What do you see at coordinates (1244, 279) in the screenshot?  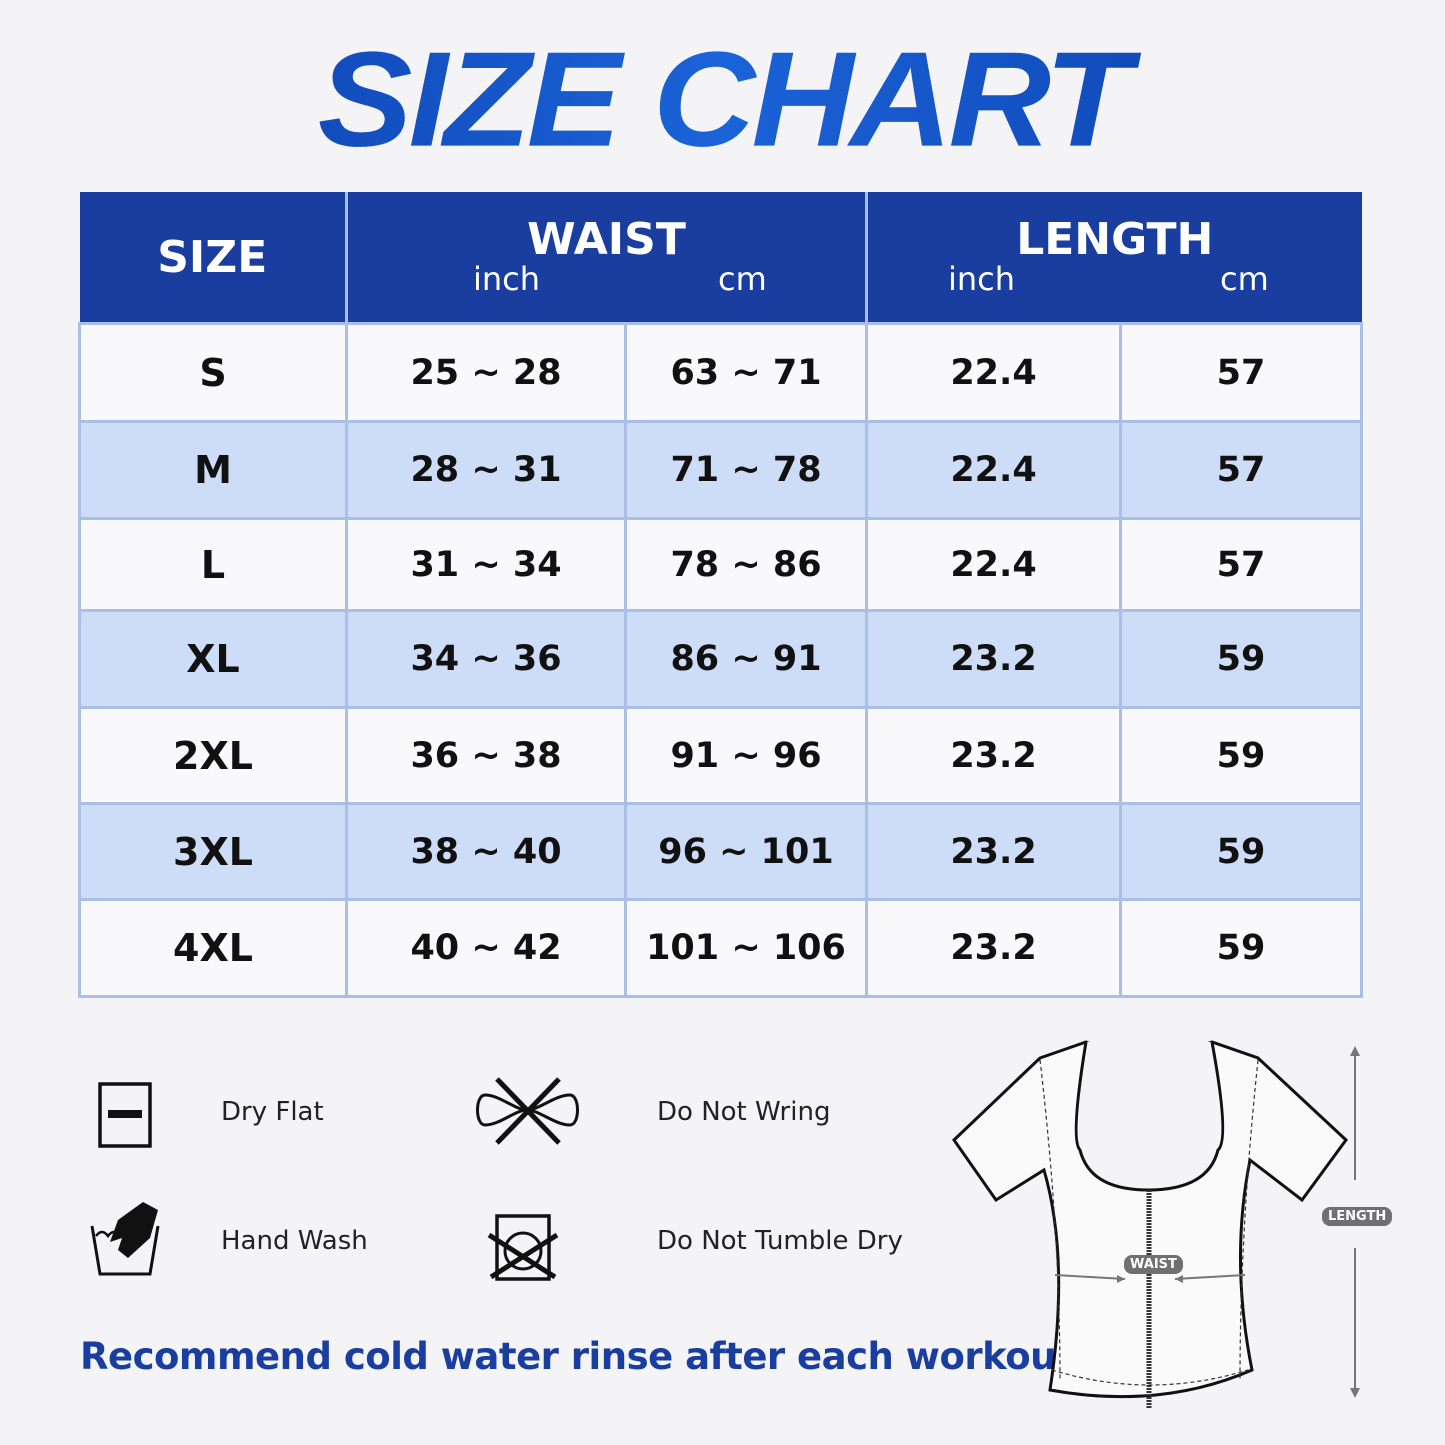 I see `length-cm-unit: cm` at bounding box center [1244, 279].